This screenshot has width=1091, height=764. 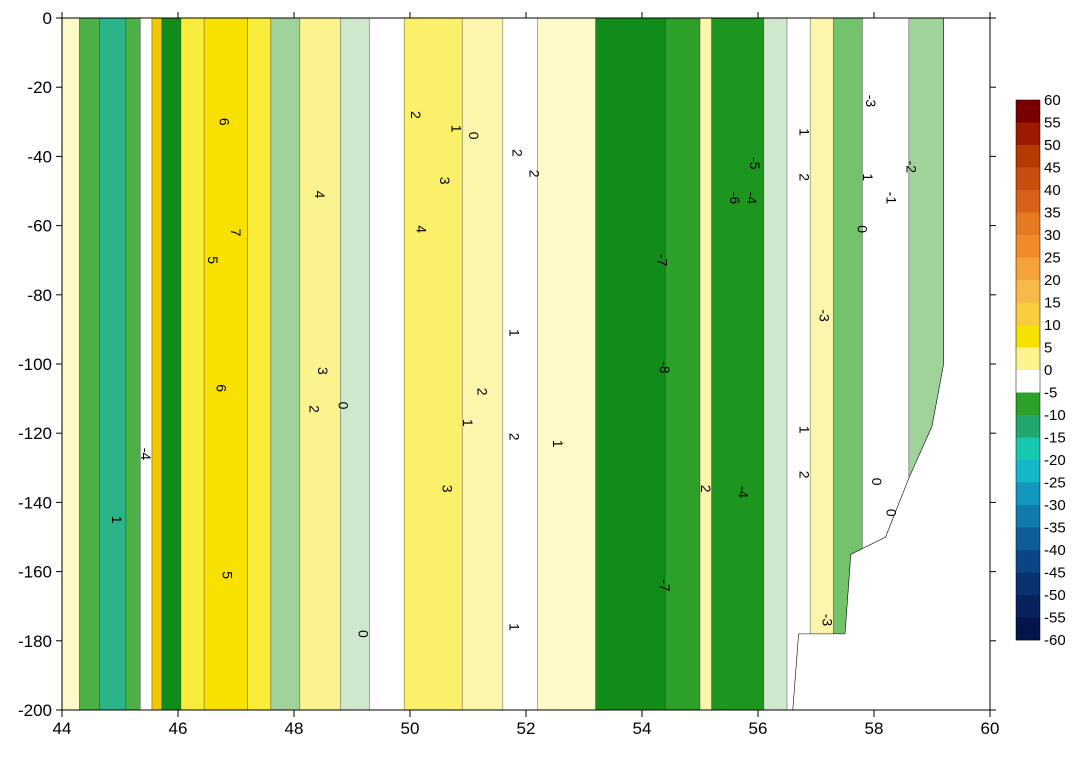 I want to click on contour-value-label: -2, so click(x=912, y=167).